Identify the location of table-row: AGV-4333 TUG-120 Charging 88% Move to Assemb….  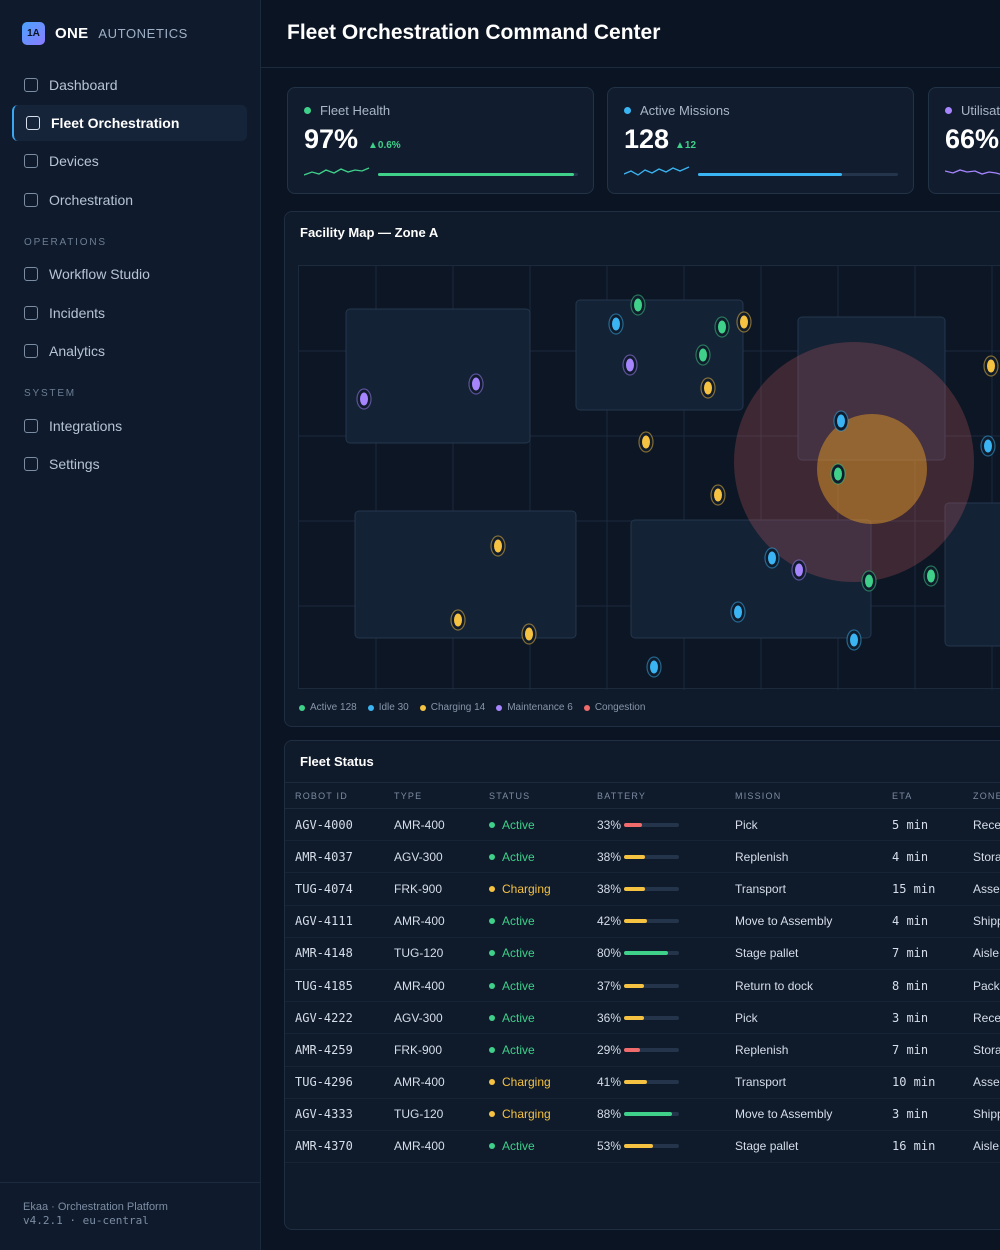
(642, 1114).